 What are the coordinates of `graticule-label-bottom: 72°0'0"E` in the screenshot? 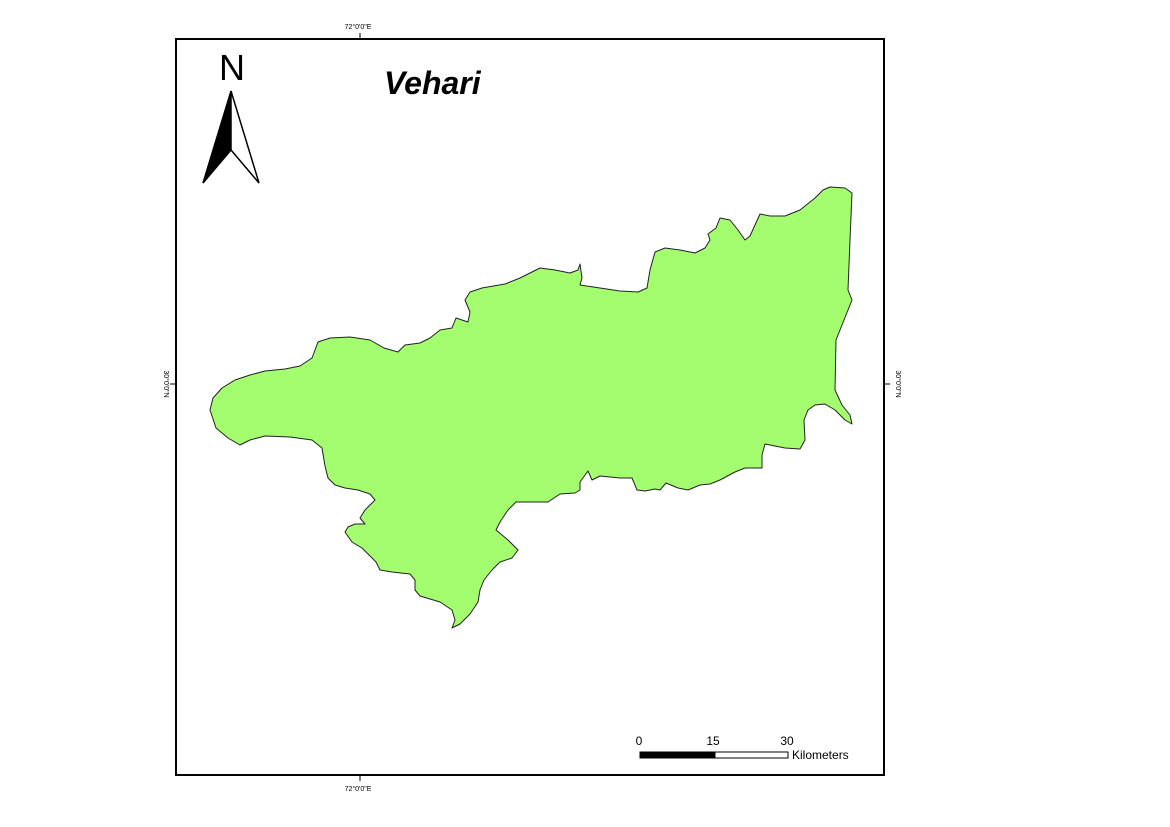 It's located at (358, 789).